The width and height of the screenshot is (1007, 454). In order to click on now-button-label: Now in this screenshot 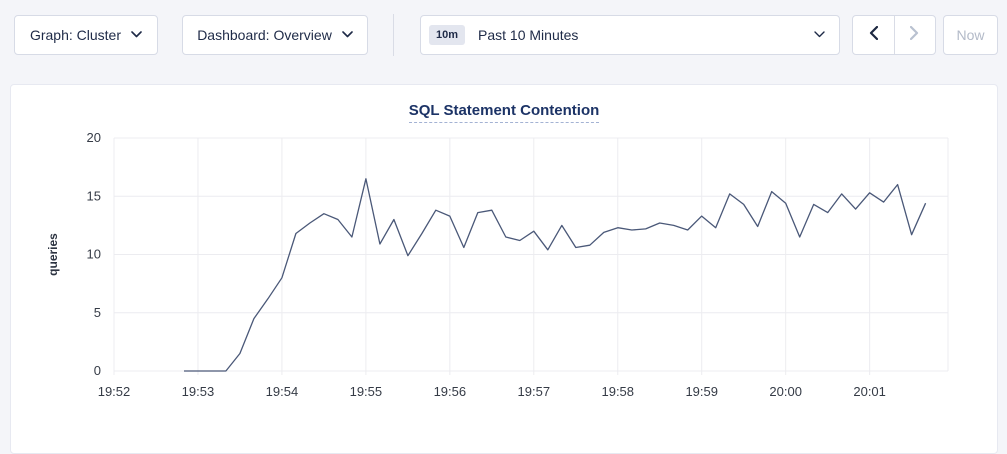, I will do `click(970, 34)`.